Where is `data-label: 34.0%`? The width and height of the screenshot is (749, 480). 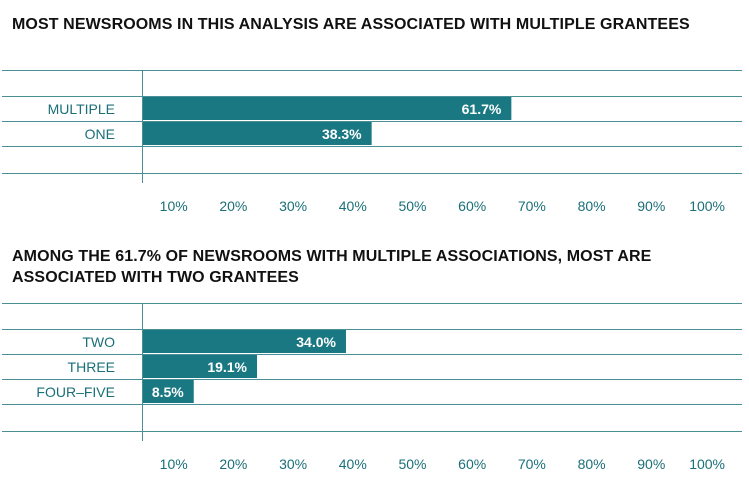 data-label: 34.0% is located at coordinates (316, 342).